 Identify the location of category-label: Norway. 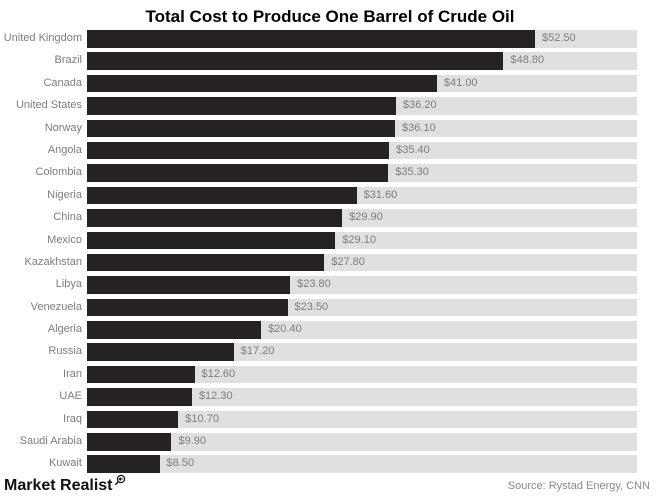
(63, 127).